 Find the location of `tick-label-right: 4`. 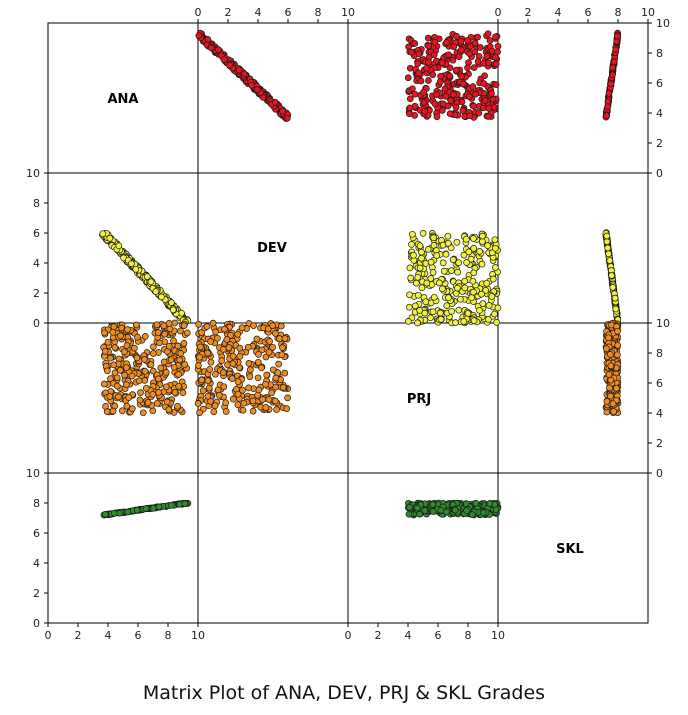

tick-label-right: 4 is located at coordinates (659, 413).